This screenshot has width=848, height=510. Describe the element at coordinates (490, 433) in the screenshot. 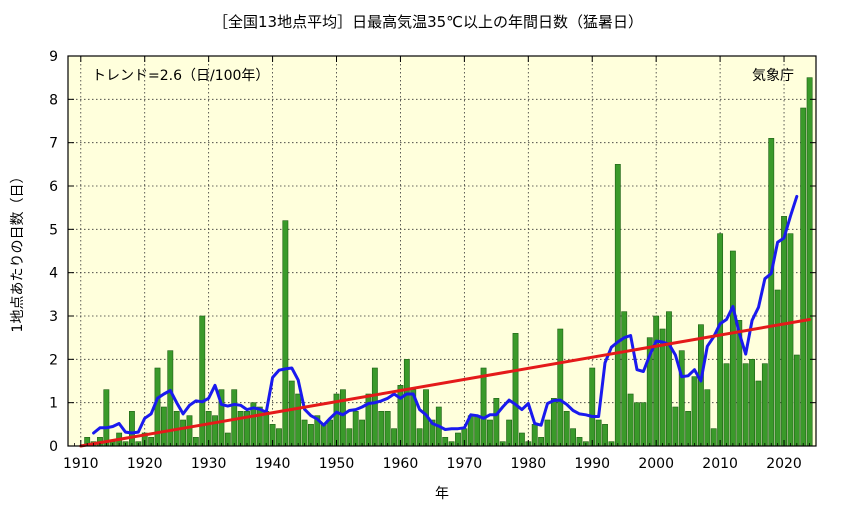

I see `bar-1974` at that location.